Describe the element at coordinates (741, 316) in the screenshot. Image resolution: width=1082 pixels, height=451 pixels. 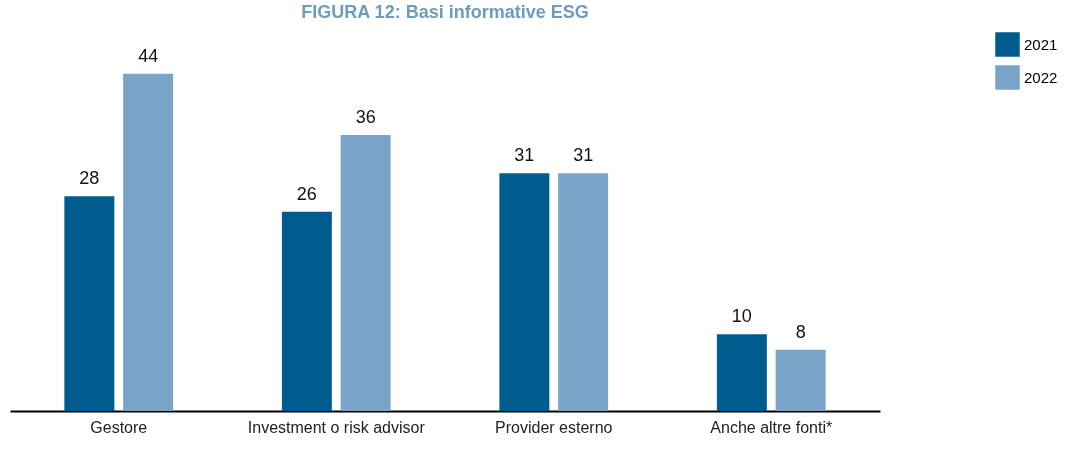
I see `data-label: 10` at that location.